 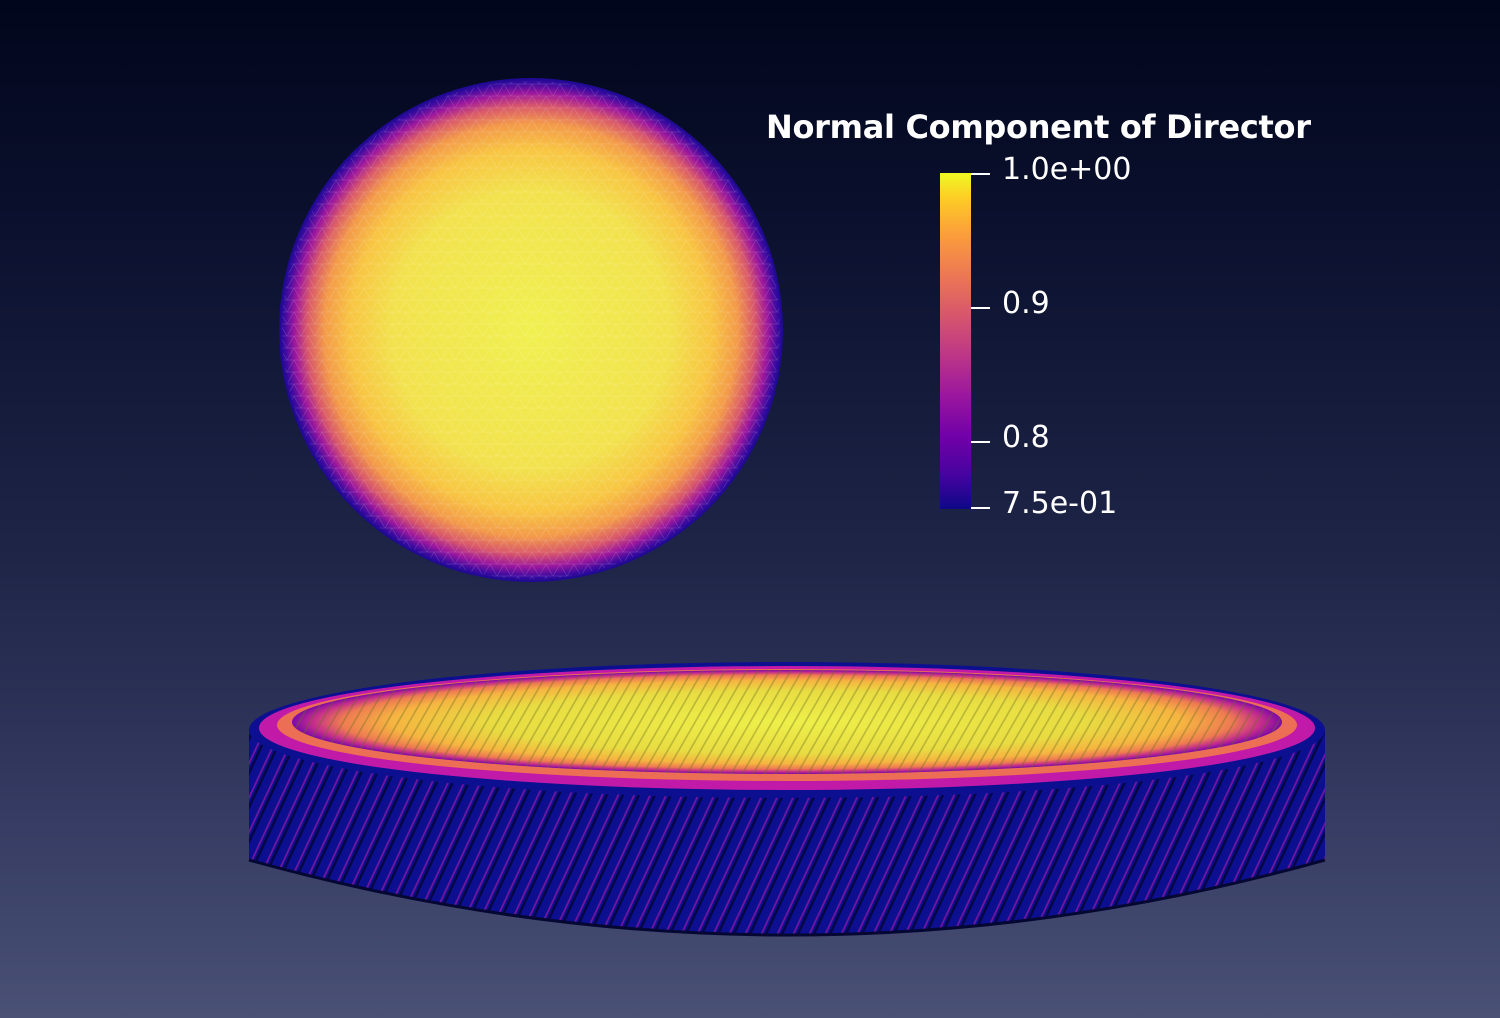 I want to click on colorbar-tick-label-min: 7.5e-01, so click(x=1060, y=503).